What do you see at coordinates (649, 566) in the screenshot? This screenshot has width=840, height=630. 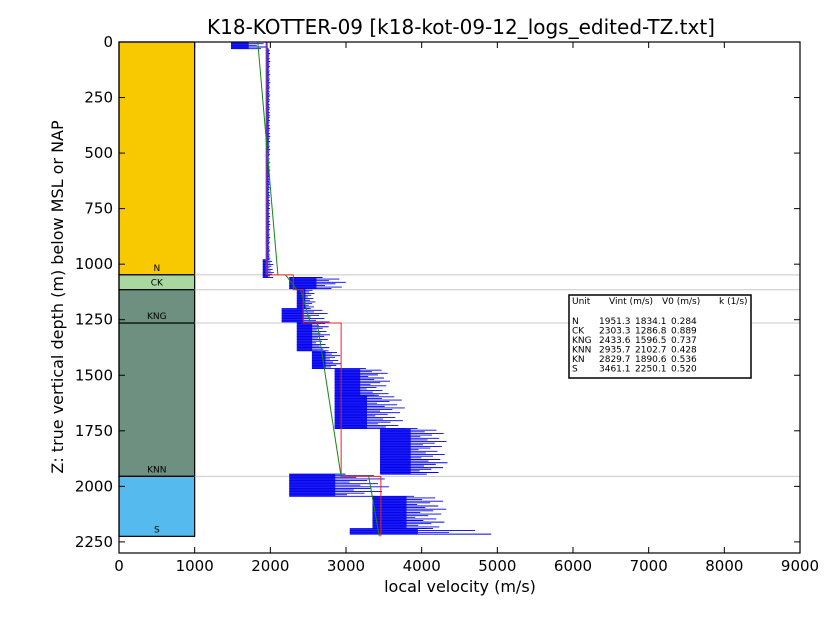 I see `x-tick-label: 7000` at bounding box center [649, 566].